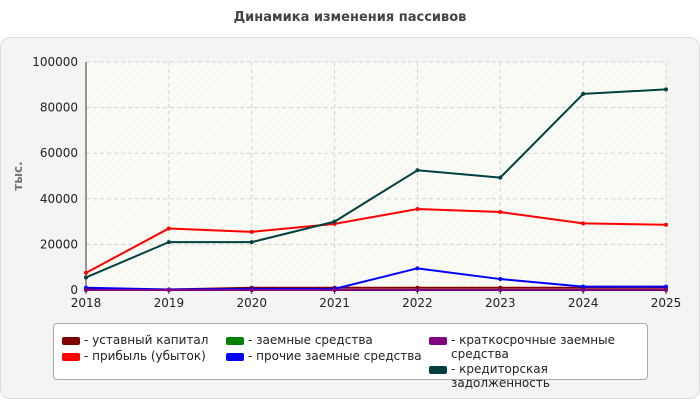 The width and height of the screenshot is (700, 400). I want to click on legend-item-short-term-loans: - краткосрочные заемные средства, so click(529, 347).